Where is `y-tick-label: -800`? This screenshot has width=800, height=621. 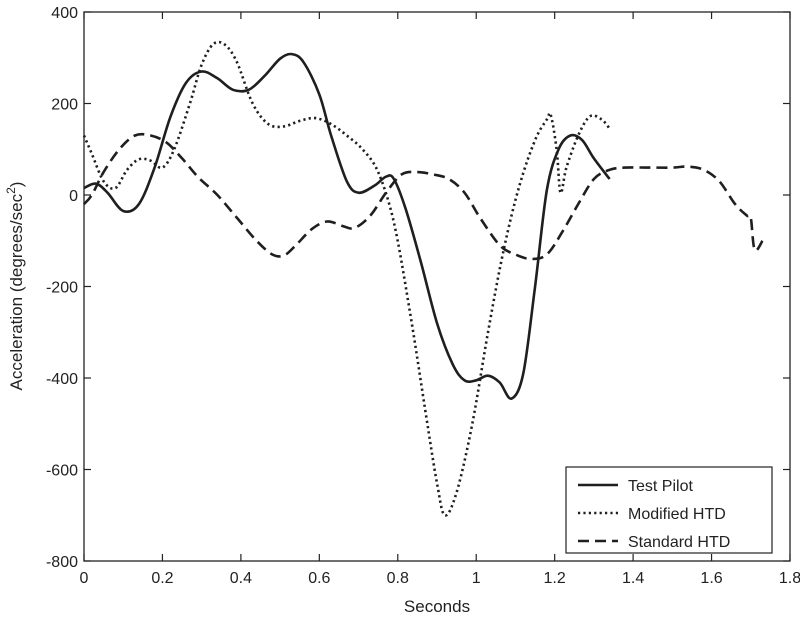 y-tick-label: -800 is located at coordinates (62, 562).